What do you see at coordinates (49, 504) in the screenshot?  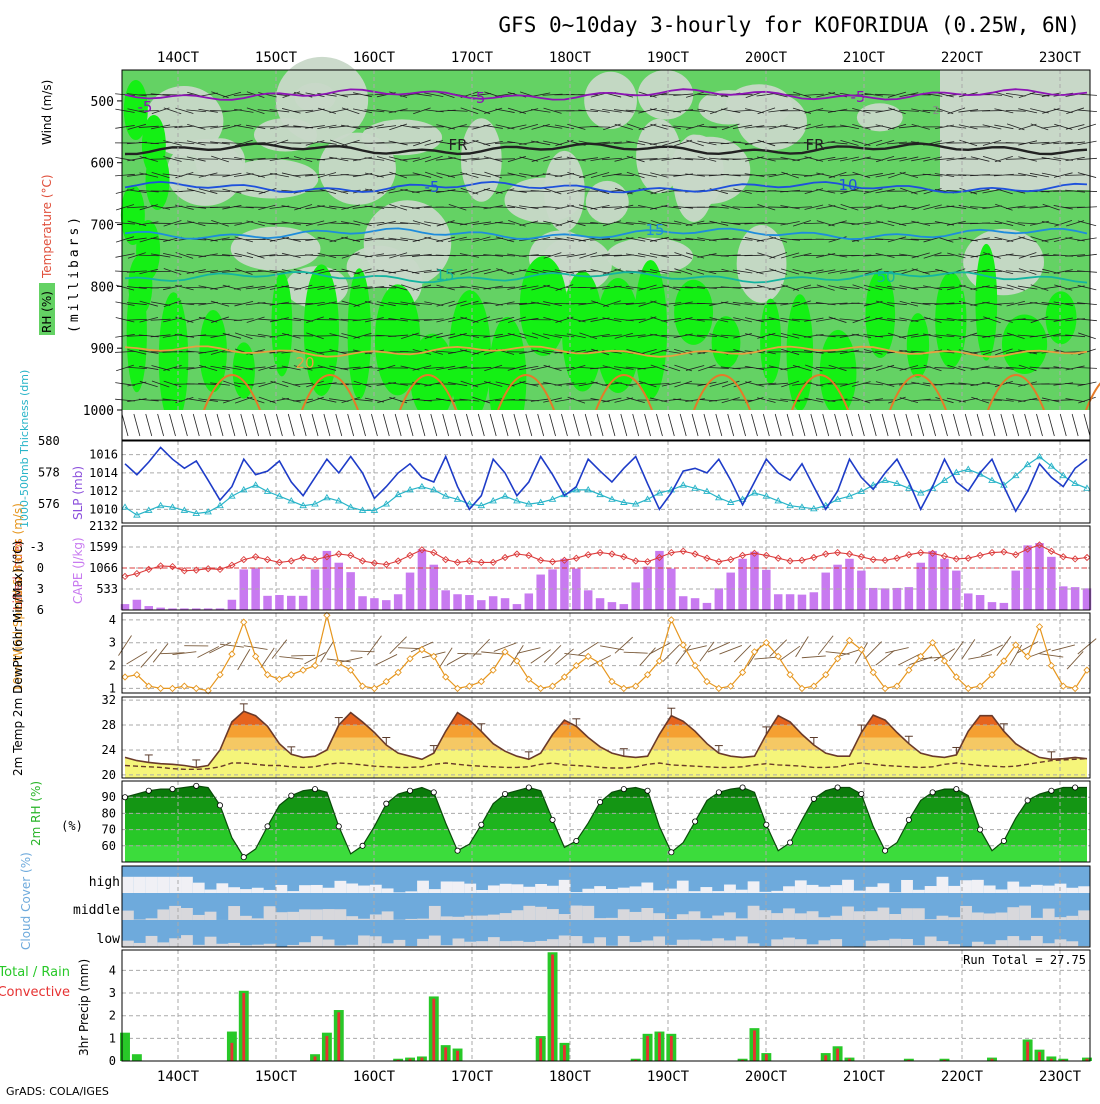 I see `thickness-tick-label: 576` at bounding box center [49, 504].